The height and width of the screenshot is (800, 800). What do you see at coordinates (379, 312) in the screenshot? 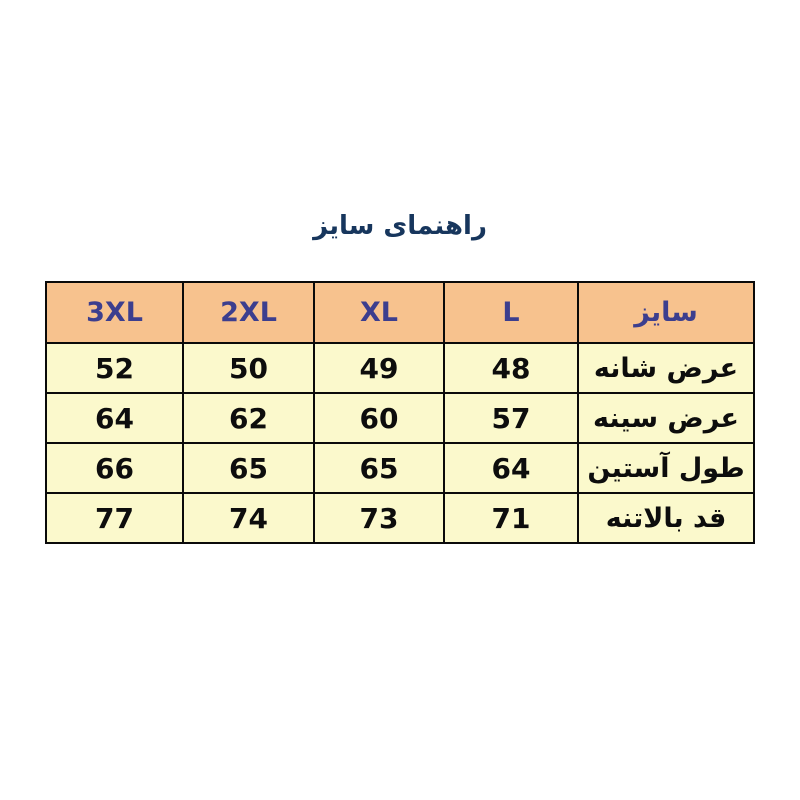
I see `header-cell-xl: XL` at bounding box center [379, 312].